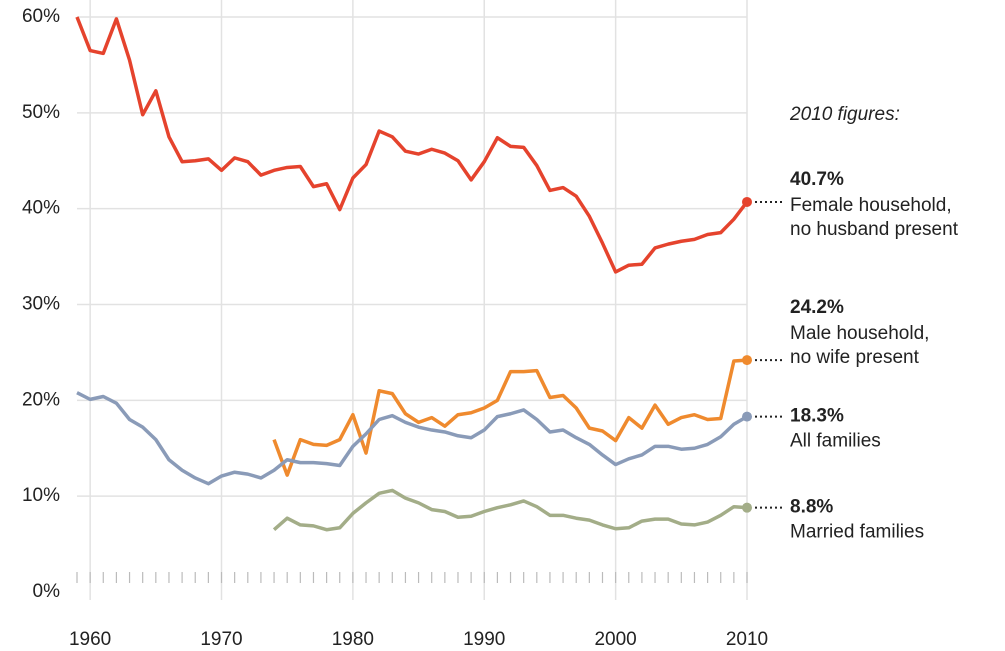 This screenshot has height=651, width=1005. What do you see at coordinates (90, 639) in the screenshot?
I see `x-tick-label: 1960` at bounding box center [90, 639].